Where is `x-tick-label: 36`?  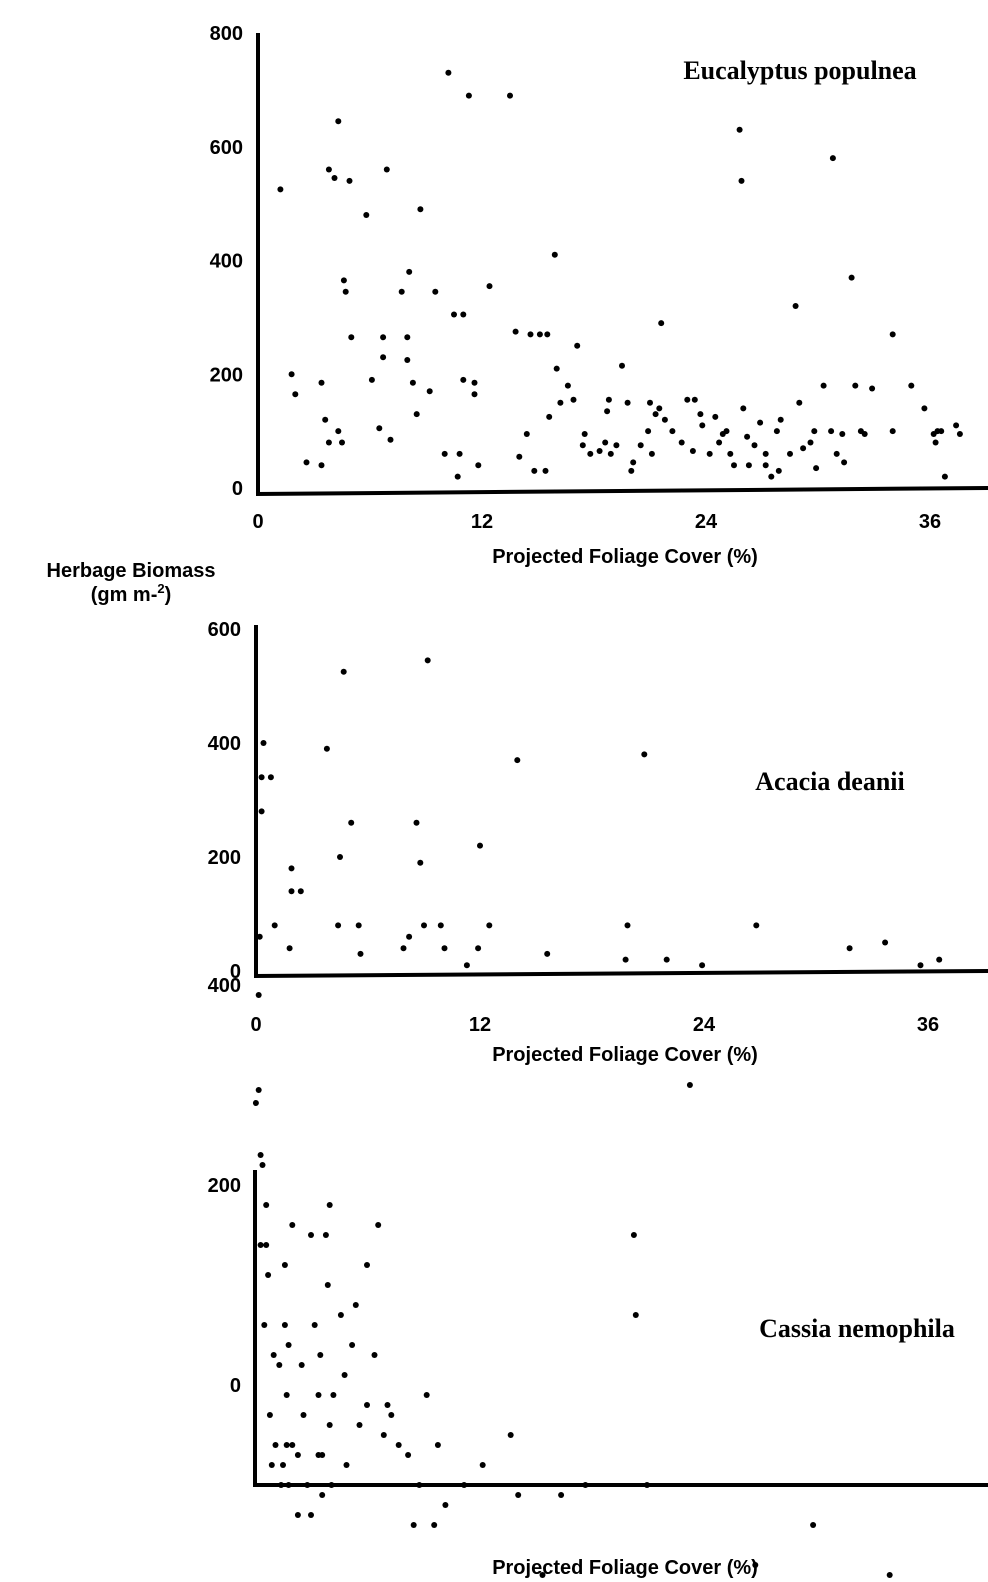
x-tick-label: 36 is located at coordinates (930, 522).